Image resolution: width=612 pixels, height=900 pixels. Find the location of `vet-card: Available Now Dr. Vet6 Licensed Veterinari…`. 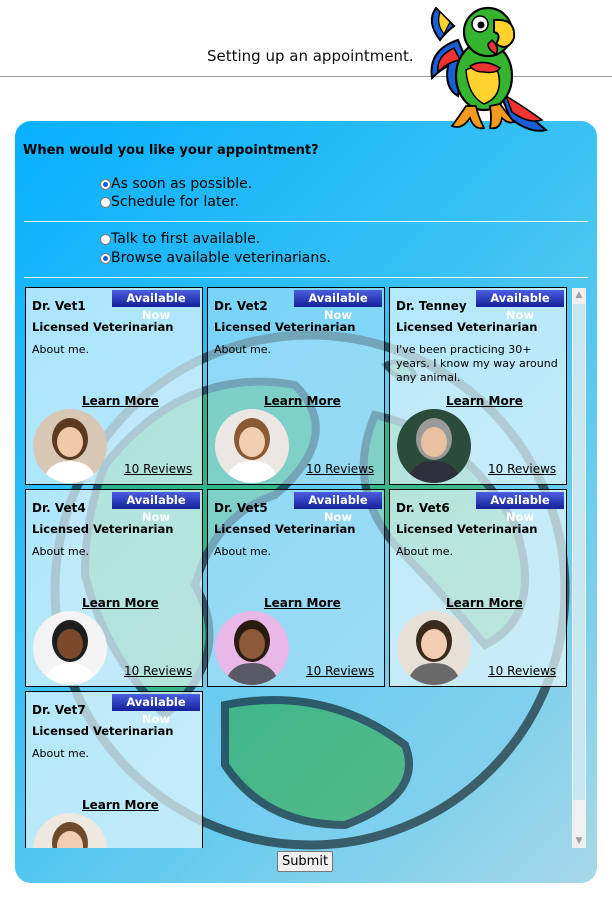

vet-card: Available Now Dr. Vet6 Licensed Veterinari… is located at coordinates (478, 588).